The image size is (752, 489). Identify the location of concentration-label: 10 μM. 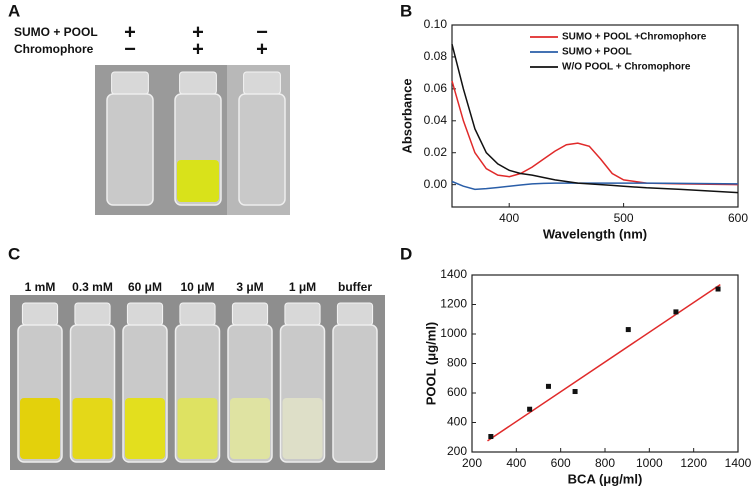
(197, 287).